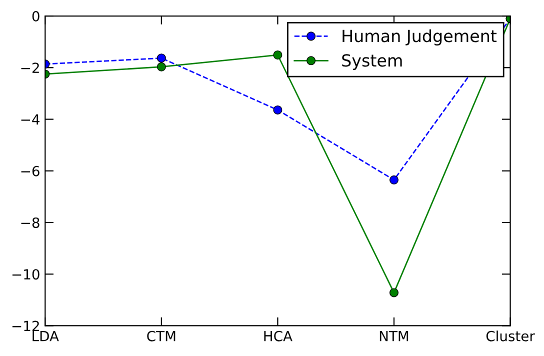  I want to click on y-tick-label: −10, so click(26, 274).